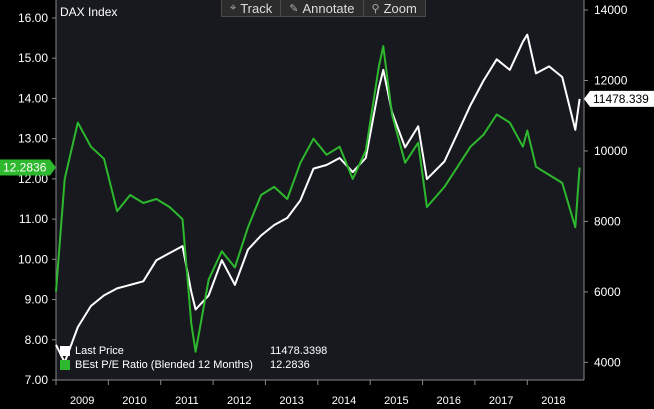 This screenshot has width=654, height=409. I want to click on track-button: ⌖ Track, so click(252, 8).